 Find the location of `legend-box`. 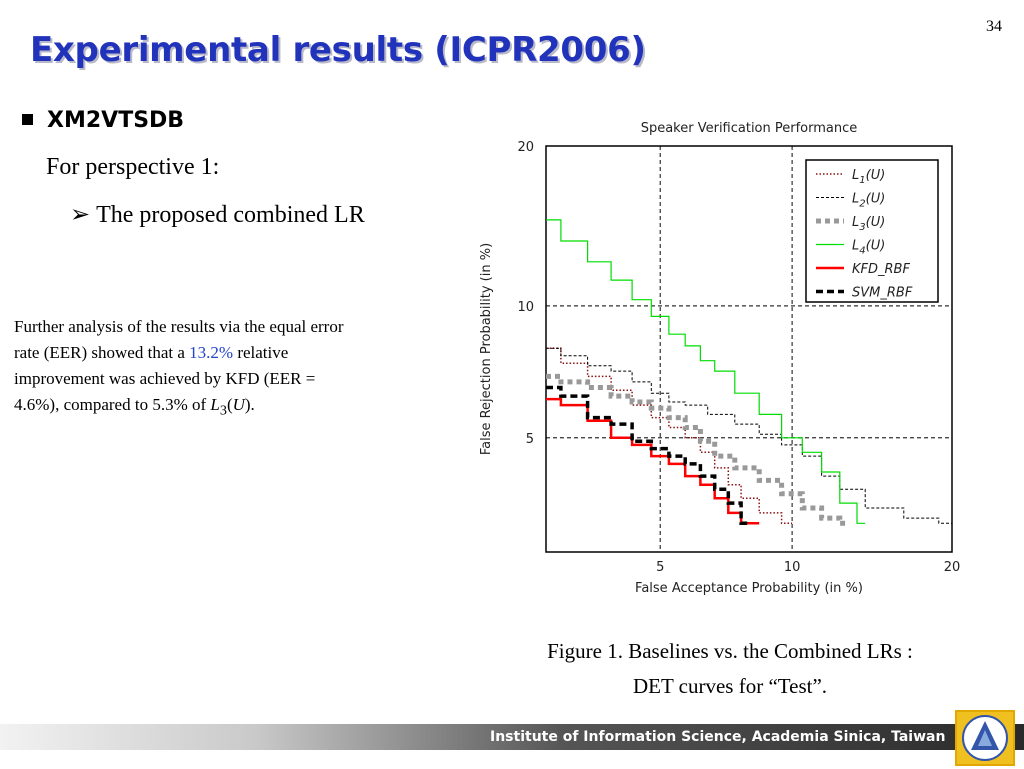

legend-box is located at coordinates (872, 231).